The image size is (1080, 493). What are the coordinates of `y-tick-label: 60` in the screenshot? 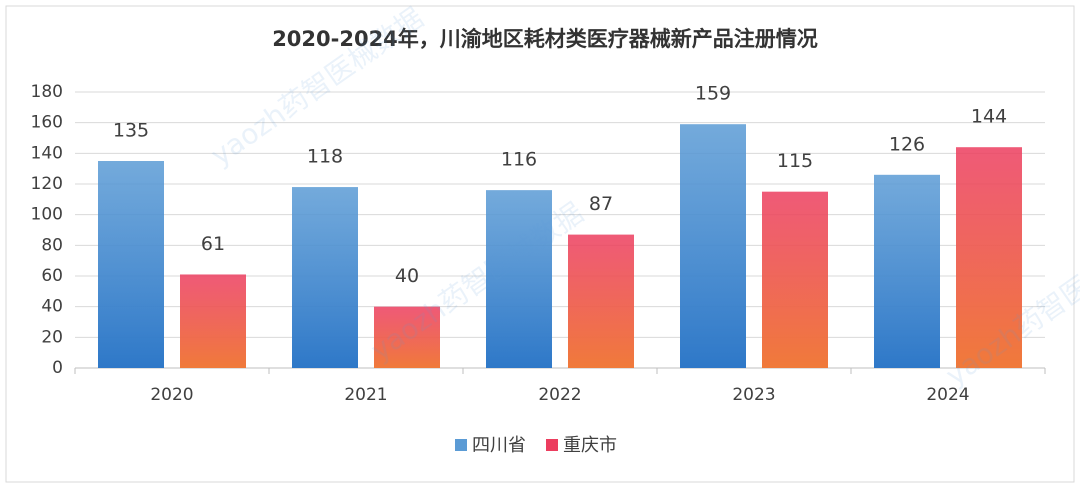 It's located at (52, 276).